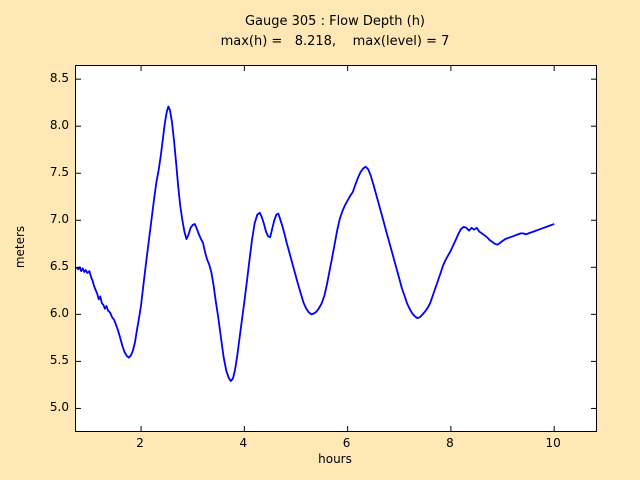  I want to click on y-tick-label: 7.5, so click(59, 172).